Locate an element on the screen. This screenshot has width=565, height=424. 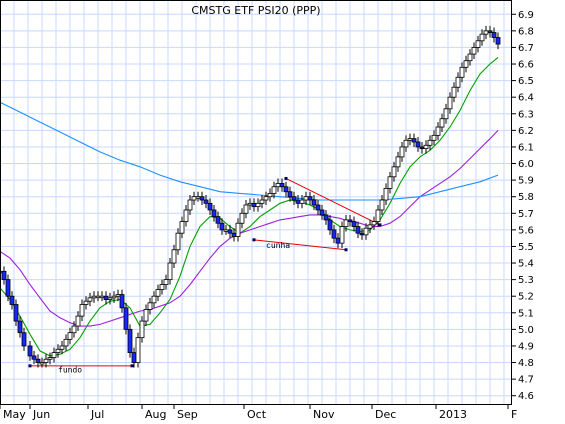
y-tick-label: 6.5 is located at coordinates (526, 81).